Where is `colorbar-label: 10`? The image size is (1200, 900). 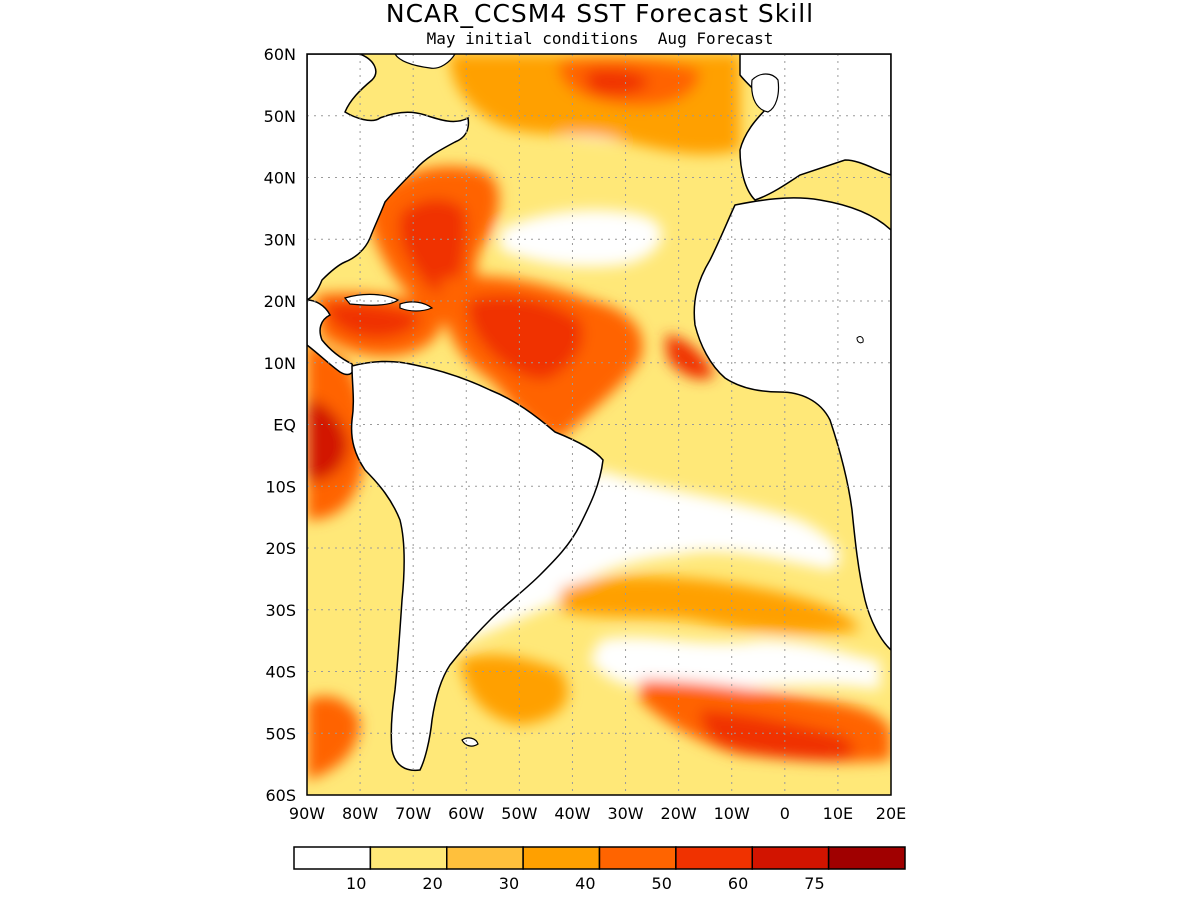 colorbar-label: 10 is located at coordinates (356, 883).